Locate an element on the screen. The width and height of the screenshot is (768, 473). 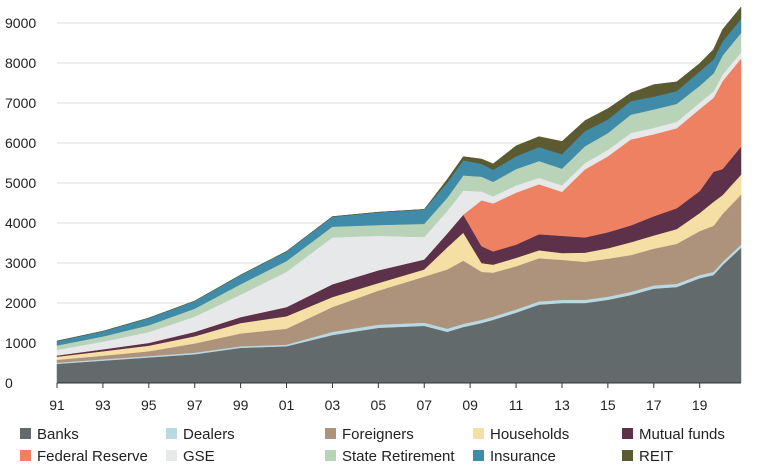
x-tick-label: 19 is located at coordinates (700, 405).